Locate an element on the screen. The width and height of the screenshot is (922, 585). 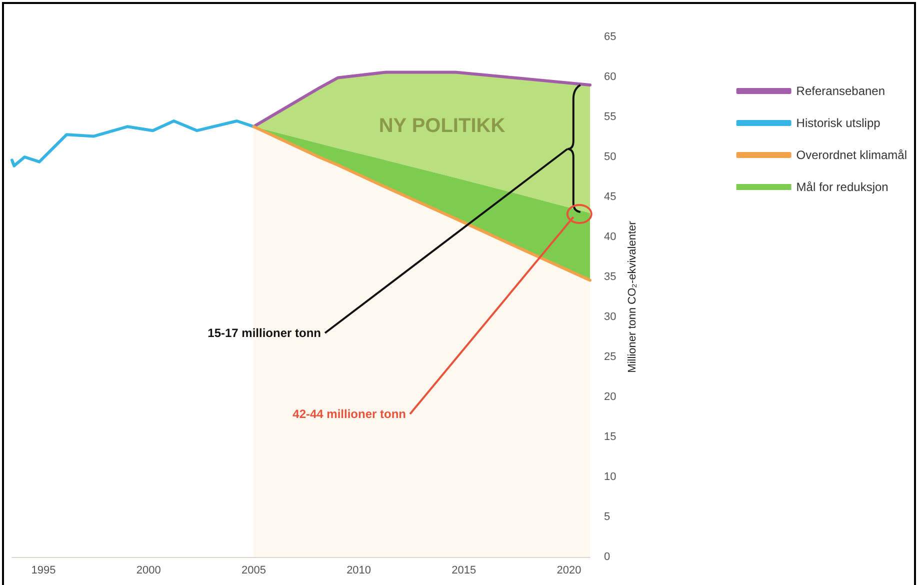
legend-label: Mål for reduksjon is located at coordinates (842, 187).